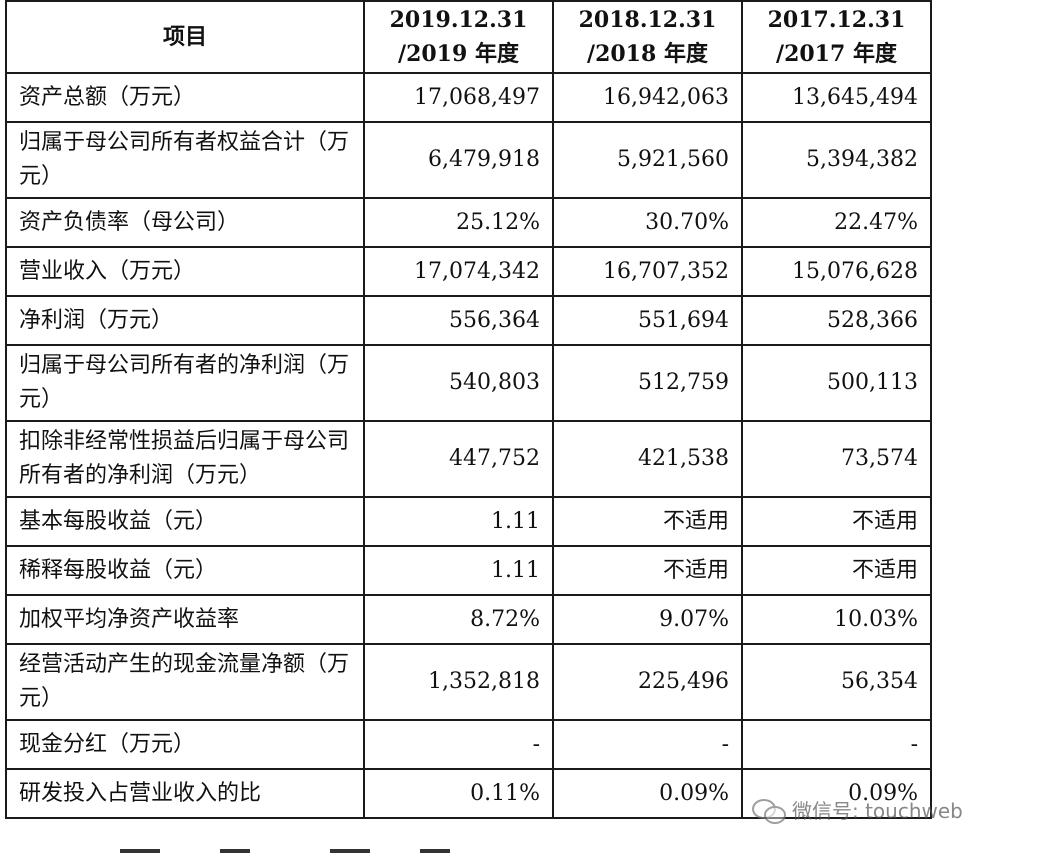  I want to click on cell-2018: 512,759, so click(647, 383).